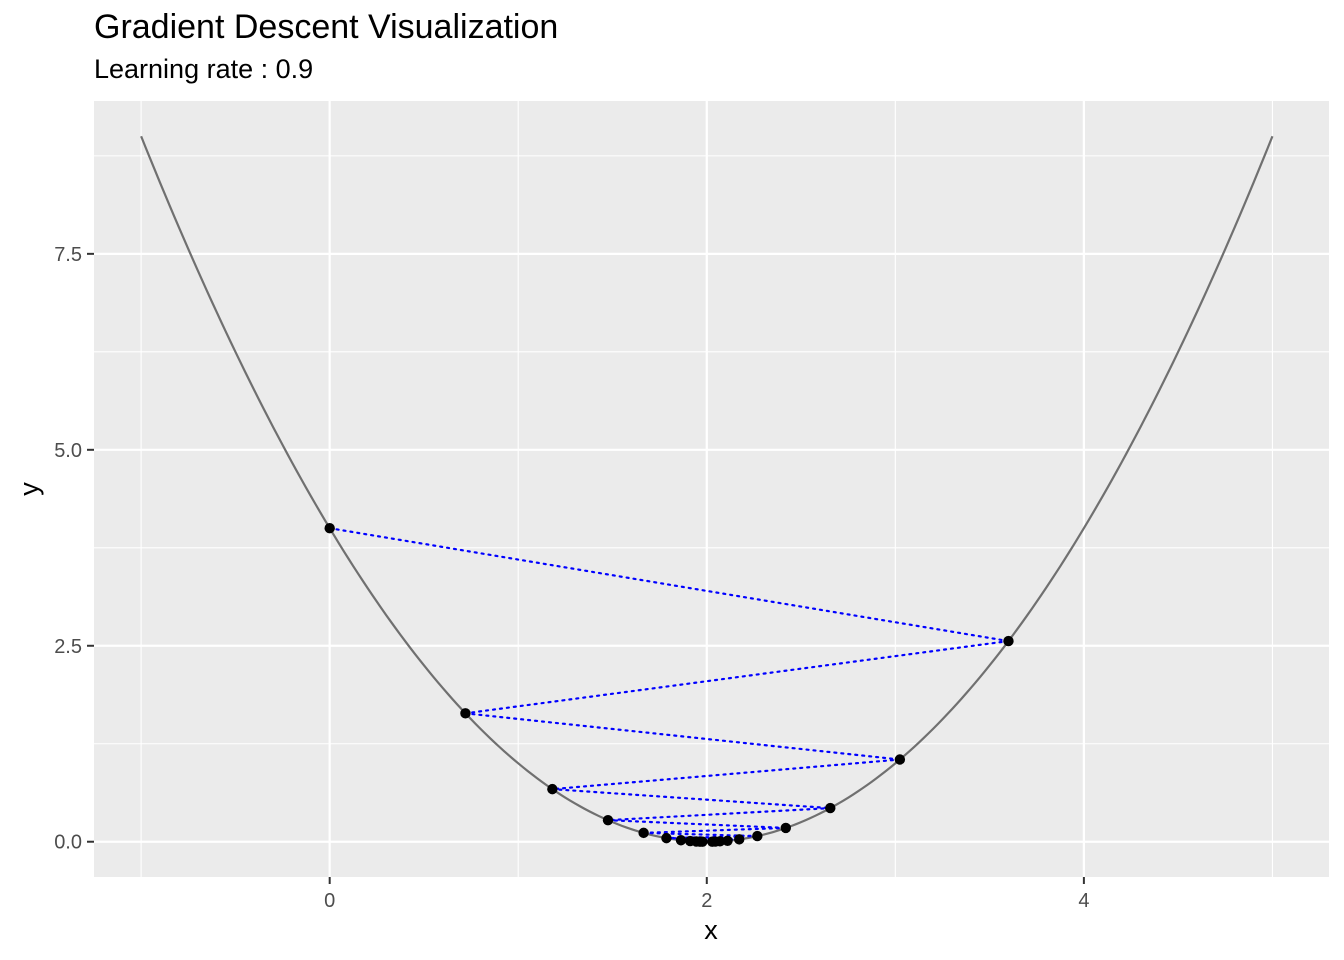 Image resolution: width=1344 pixels, height=960 pixels. Describe the element at coordinates (68, 647) in the screenshot. I see `y-tick-label: 2.5` at that location.